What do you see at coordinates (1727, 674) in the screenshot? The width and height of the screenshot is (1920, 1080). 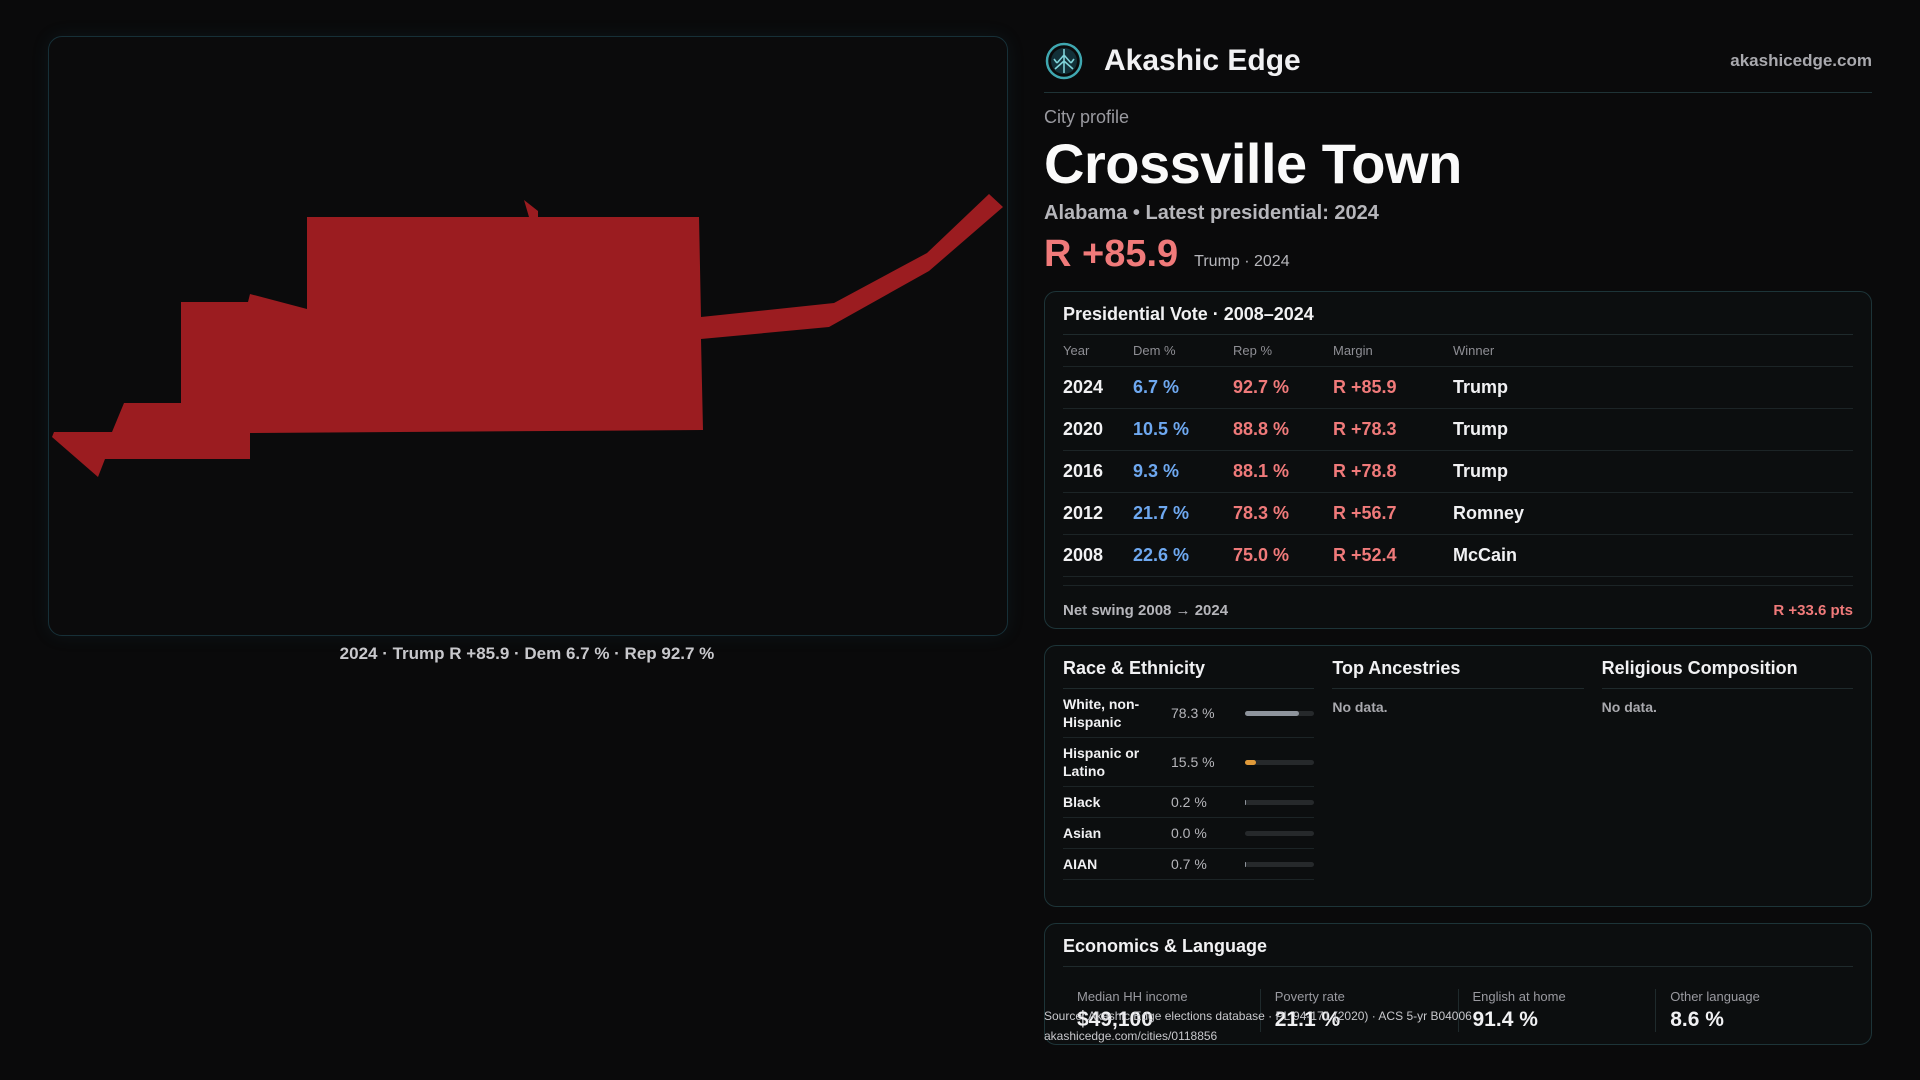 I see `section-title: Religious Composition` at bounding box center [1727, 674].